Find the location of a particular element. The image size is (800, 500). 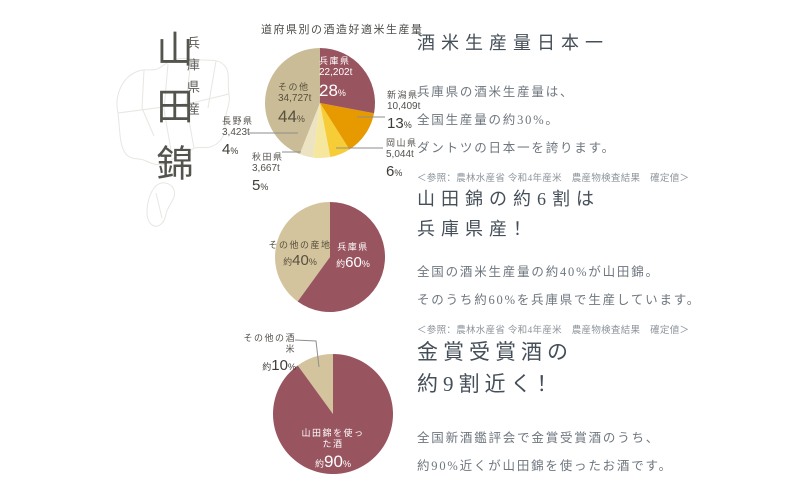

section2-source: ＜参照：農林水産省 令和4年産米 農産物検査結果 確定値＞ is located at coordinates (553, 331).